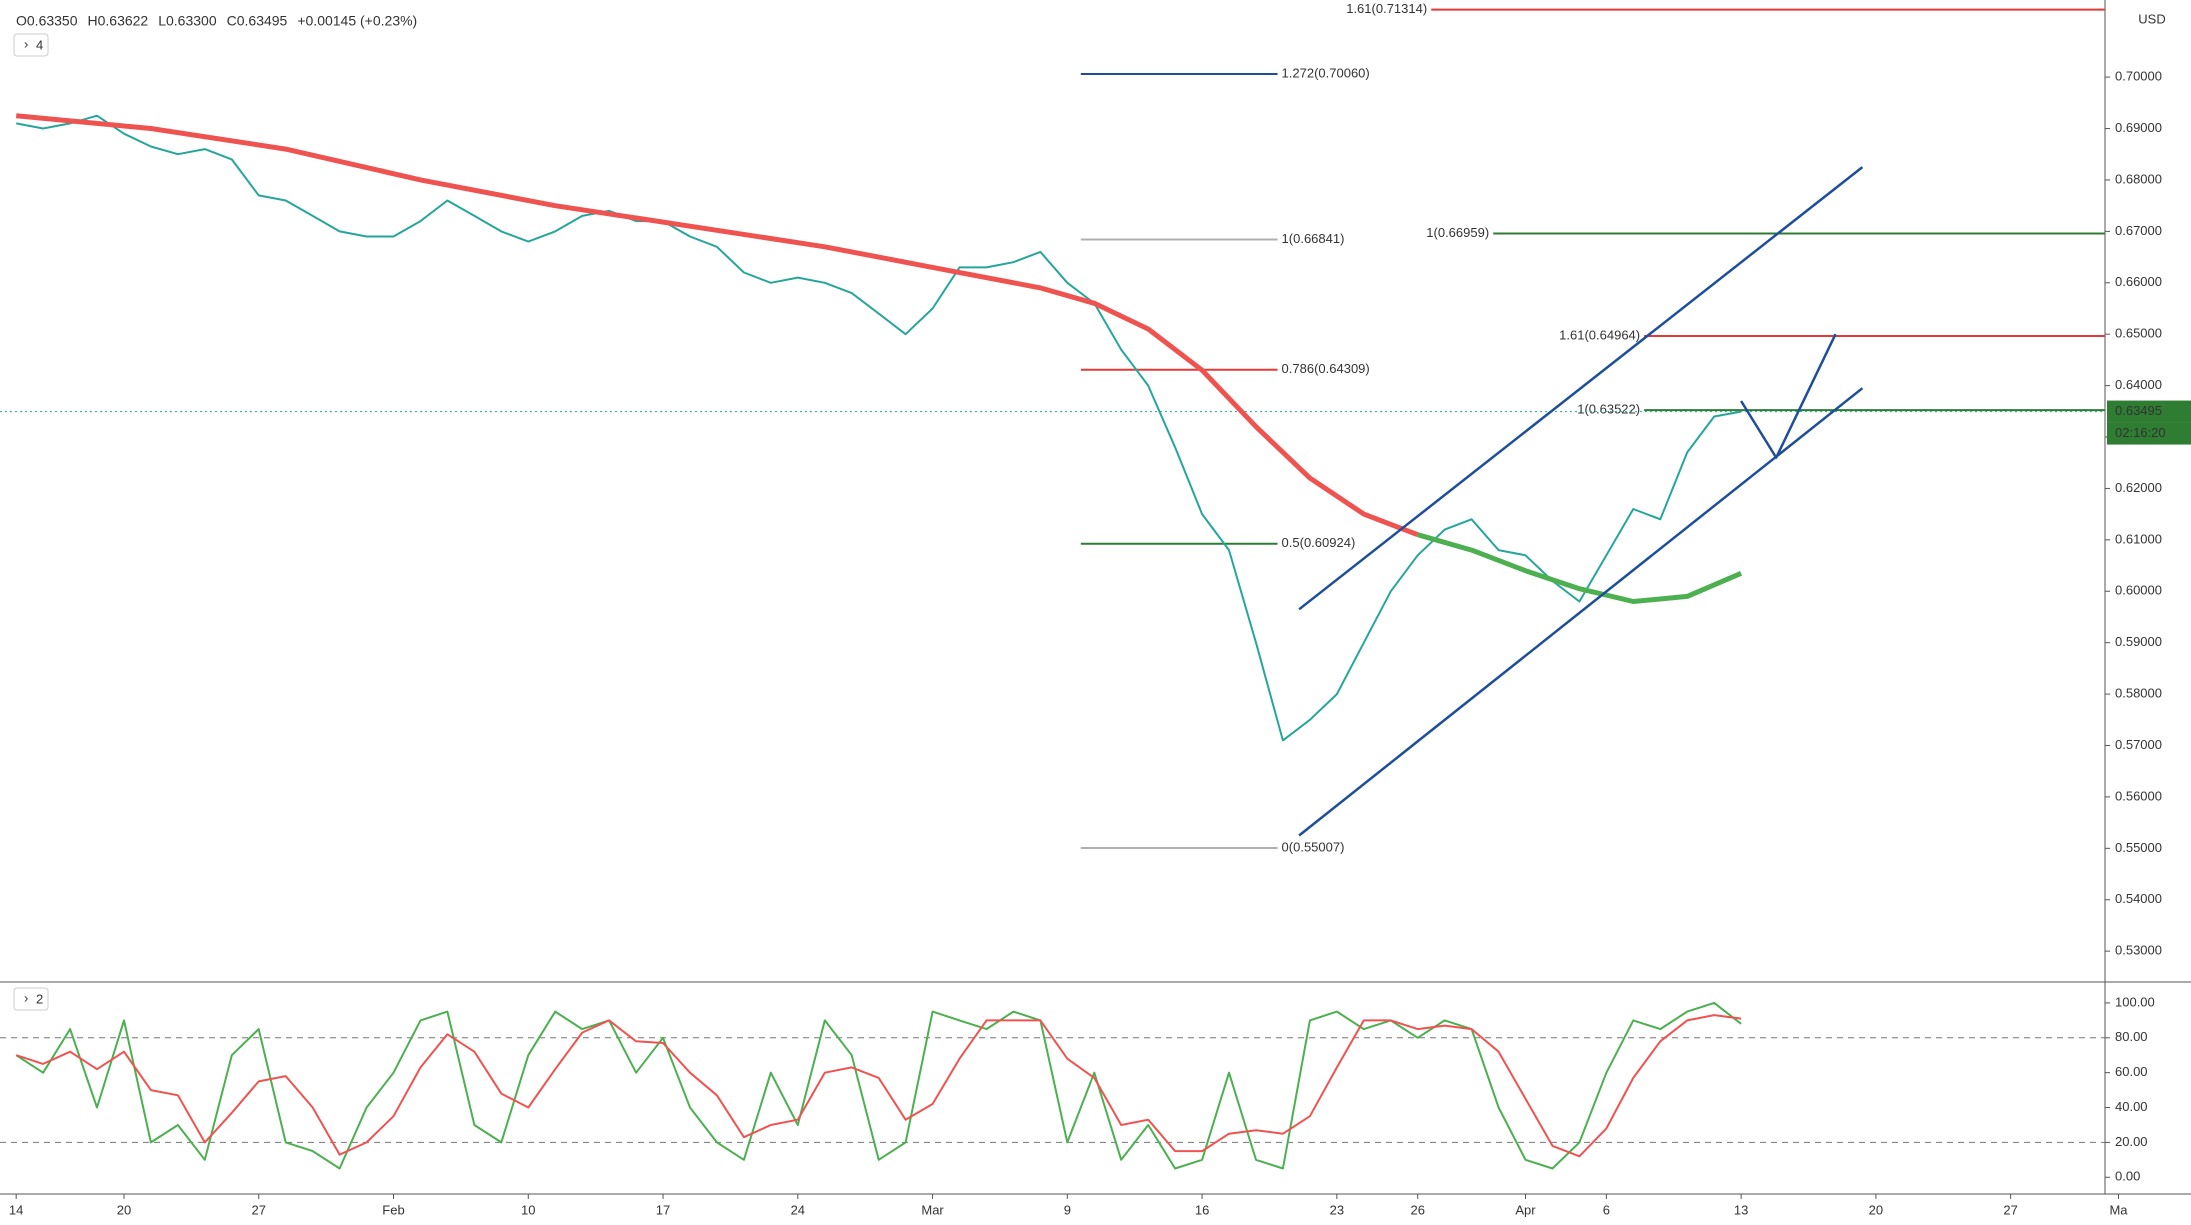 The height and width of the screenshot is (1225, 2191). I want to click on y-tick-label: 0.55000, so click(2138, 847).